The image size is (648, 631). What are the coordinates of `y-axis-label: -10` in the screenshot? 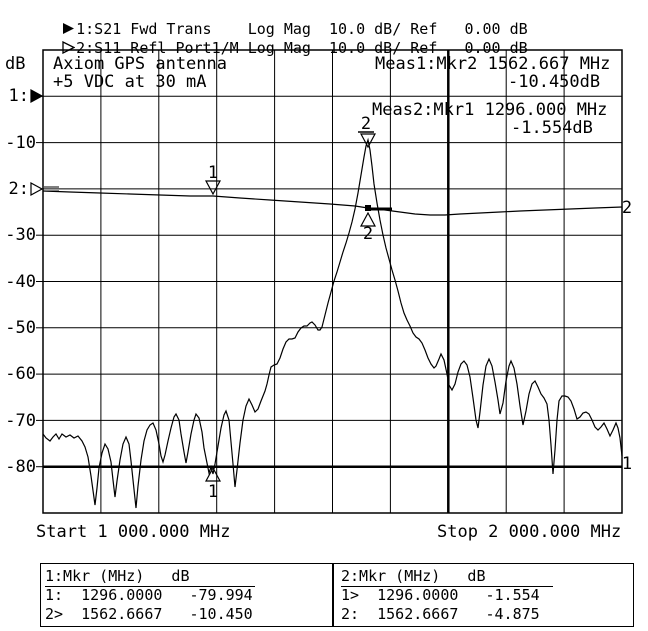 It's located at (20, 143).